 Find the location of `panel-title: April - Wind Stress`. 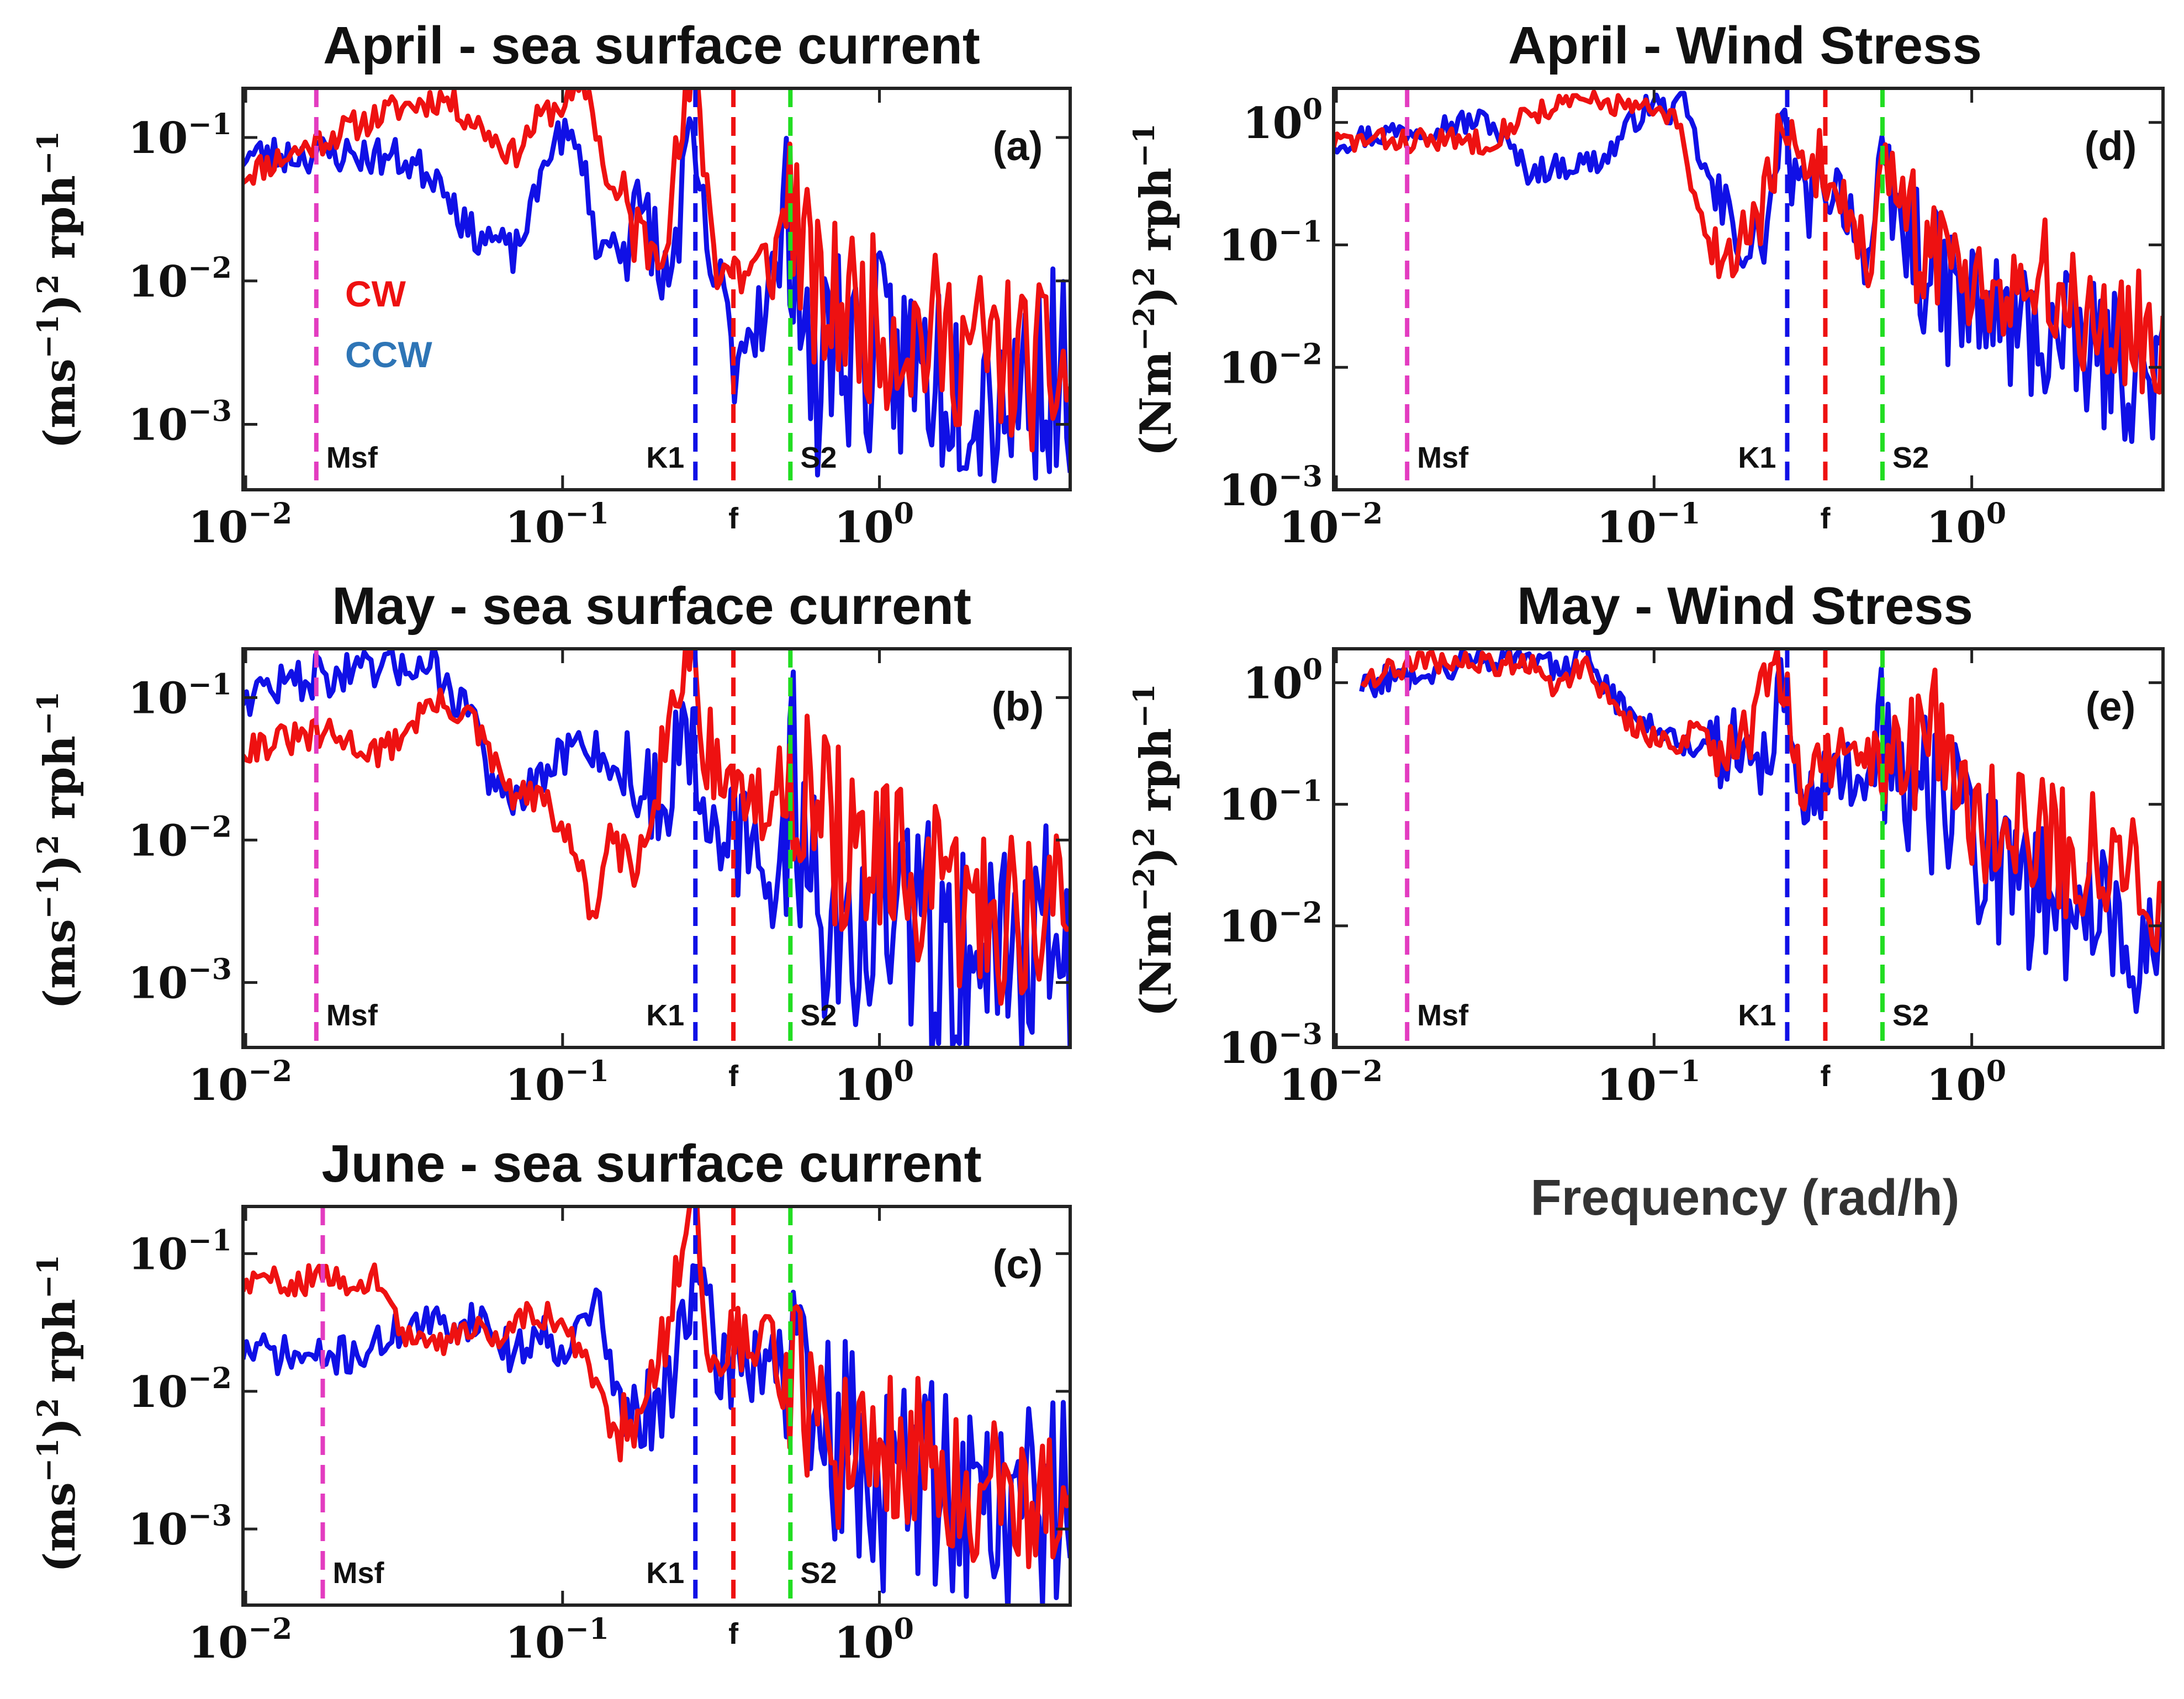

panel-title: April - Wind Stress is located at coordinates (1745, 45).